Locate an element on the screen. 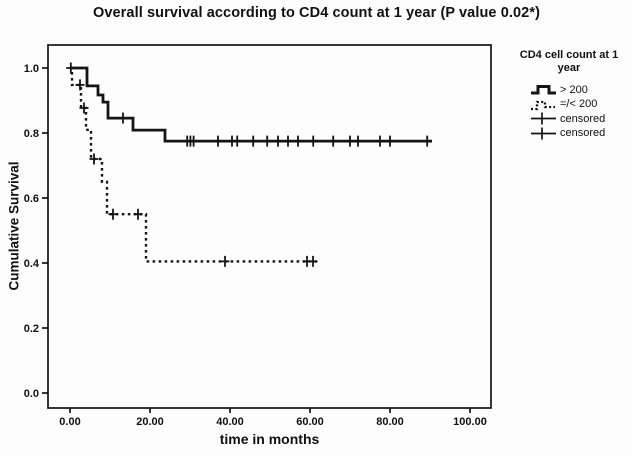  y-tick-label: 0.0 is located at coordinates (31, 394).